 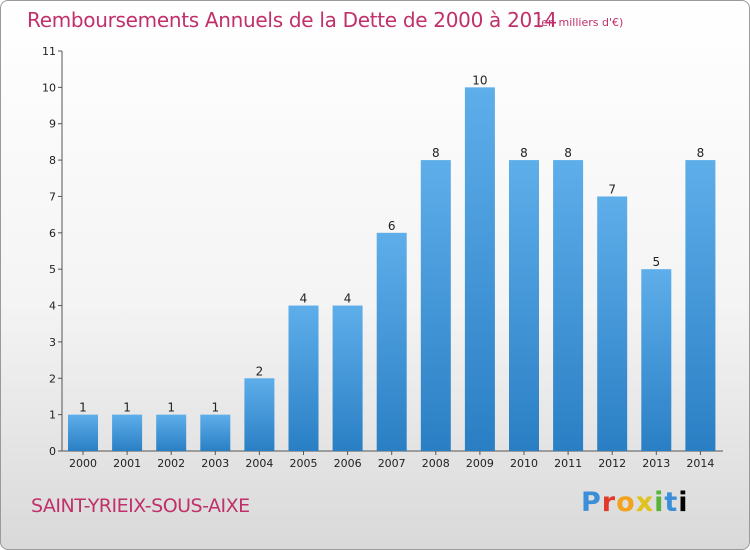 What do you see at coordinates (609, 502) in the screenshot?
I see `logo-letter: r` at bounding box center [609, 502].